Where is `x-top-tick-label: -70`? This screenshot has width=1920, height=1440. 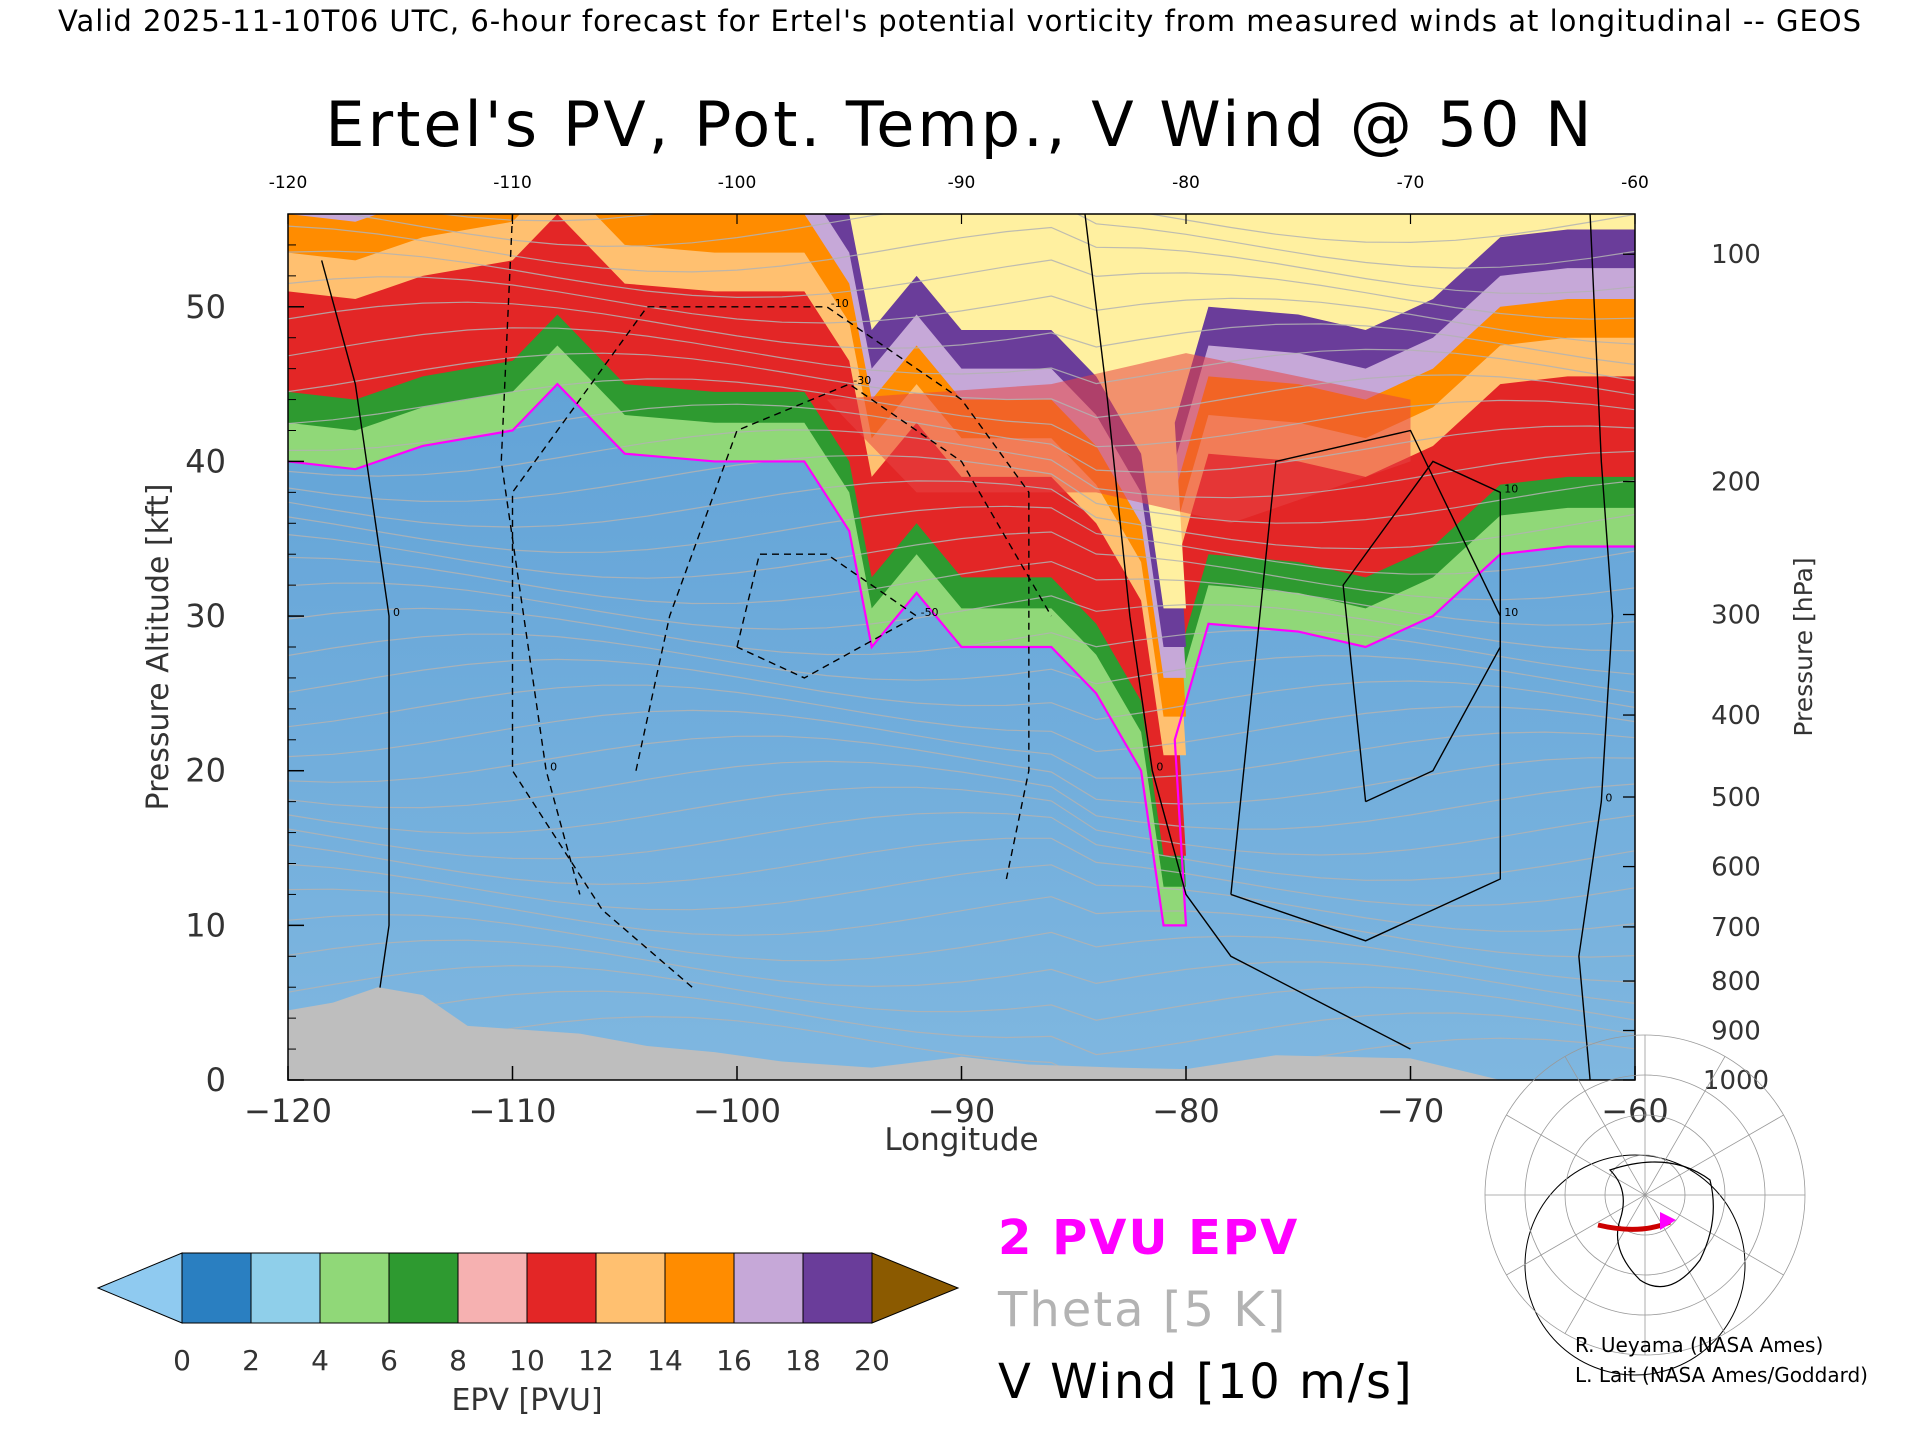 x-top-tick-label: -70 is located at coordinates (1411, 183).